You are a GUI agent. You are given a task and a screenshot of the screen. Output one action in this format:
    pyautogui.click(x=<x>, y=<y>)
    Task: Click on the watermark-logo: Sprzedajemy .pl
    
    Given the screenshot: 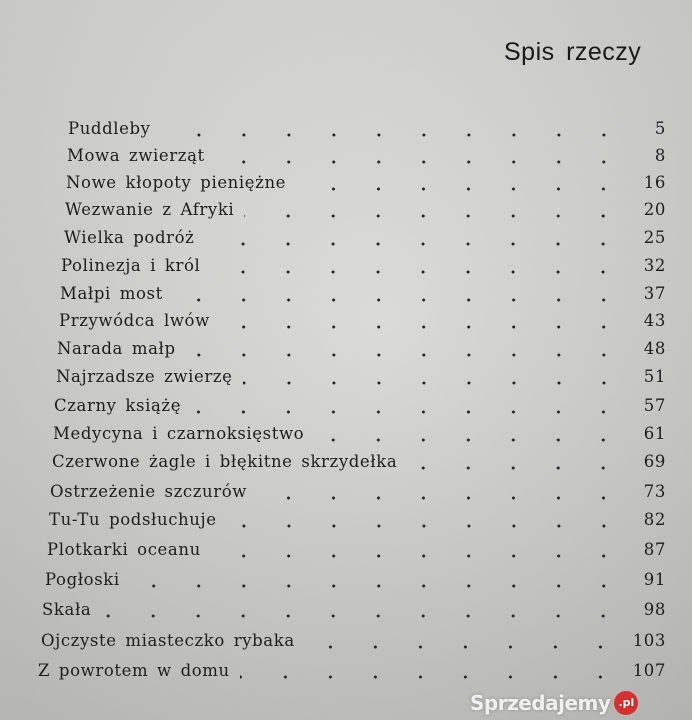 What is the action you would take?
    pyautogui.click(x=554, y=703)
    